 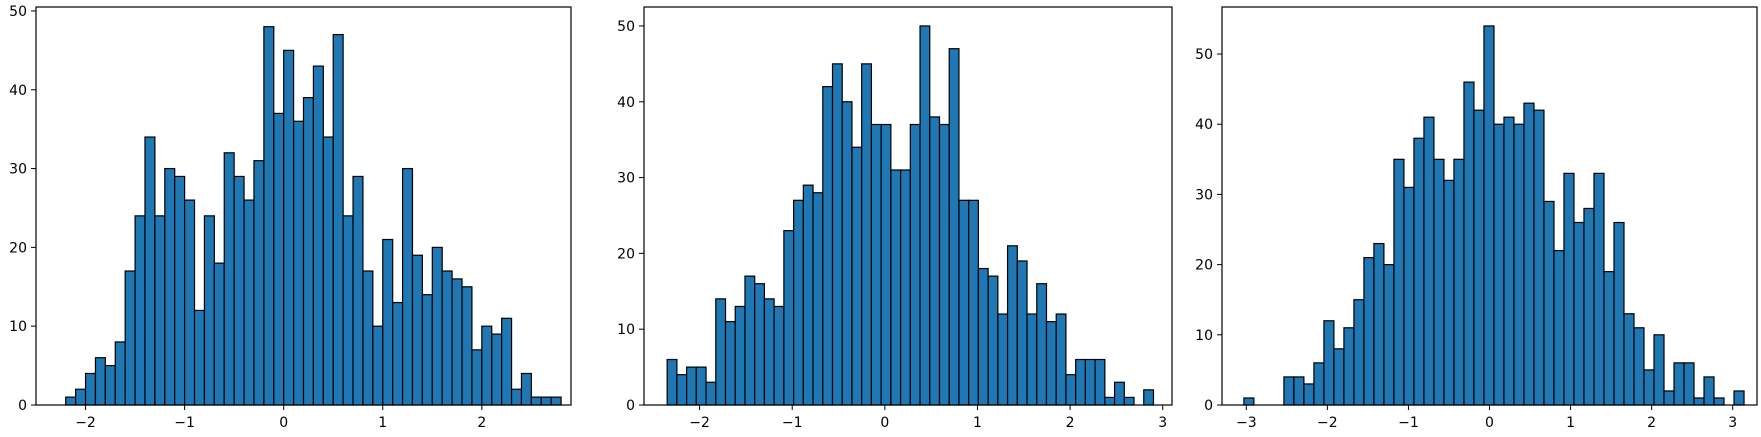 What do you see at coordinates (1204, 266) in the screenshot?
I see `y-tick-label: 20` at bounding box center [1204, 266].